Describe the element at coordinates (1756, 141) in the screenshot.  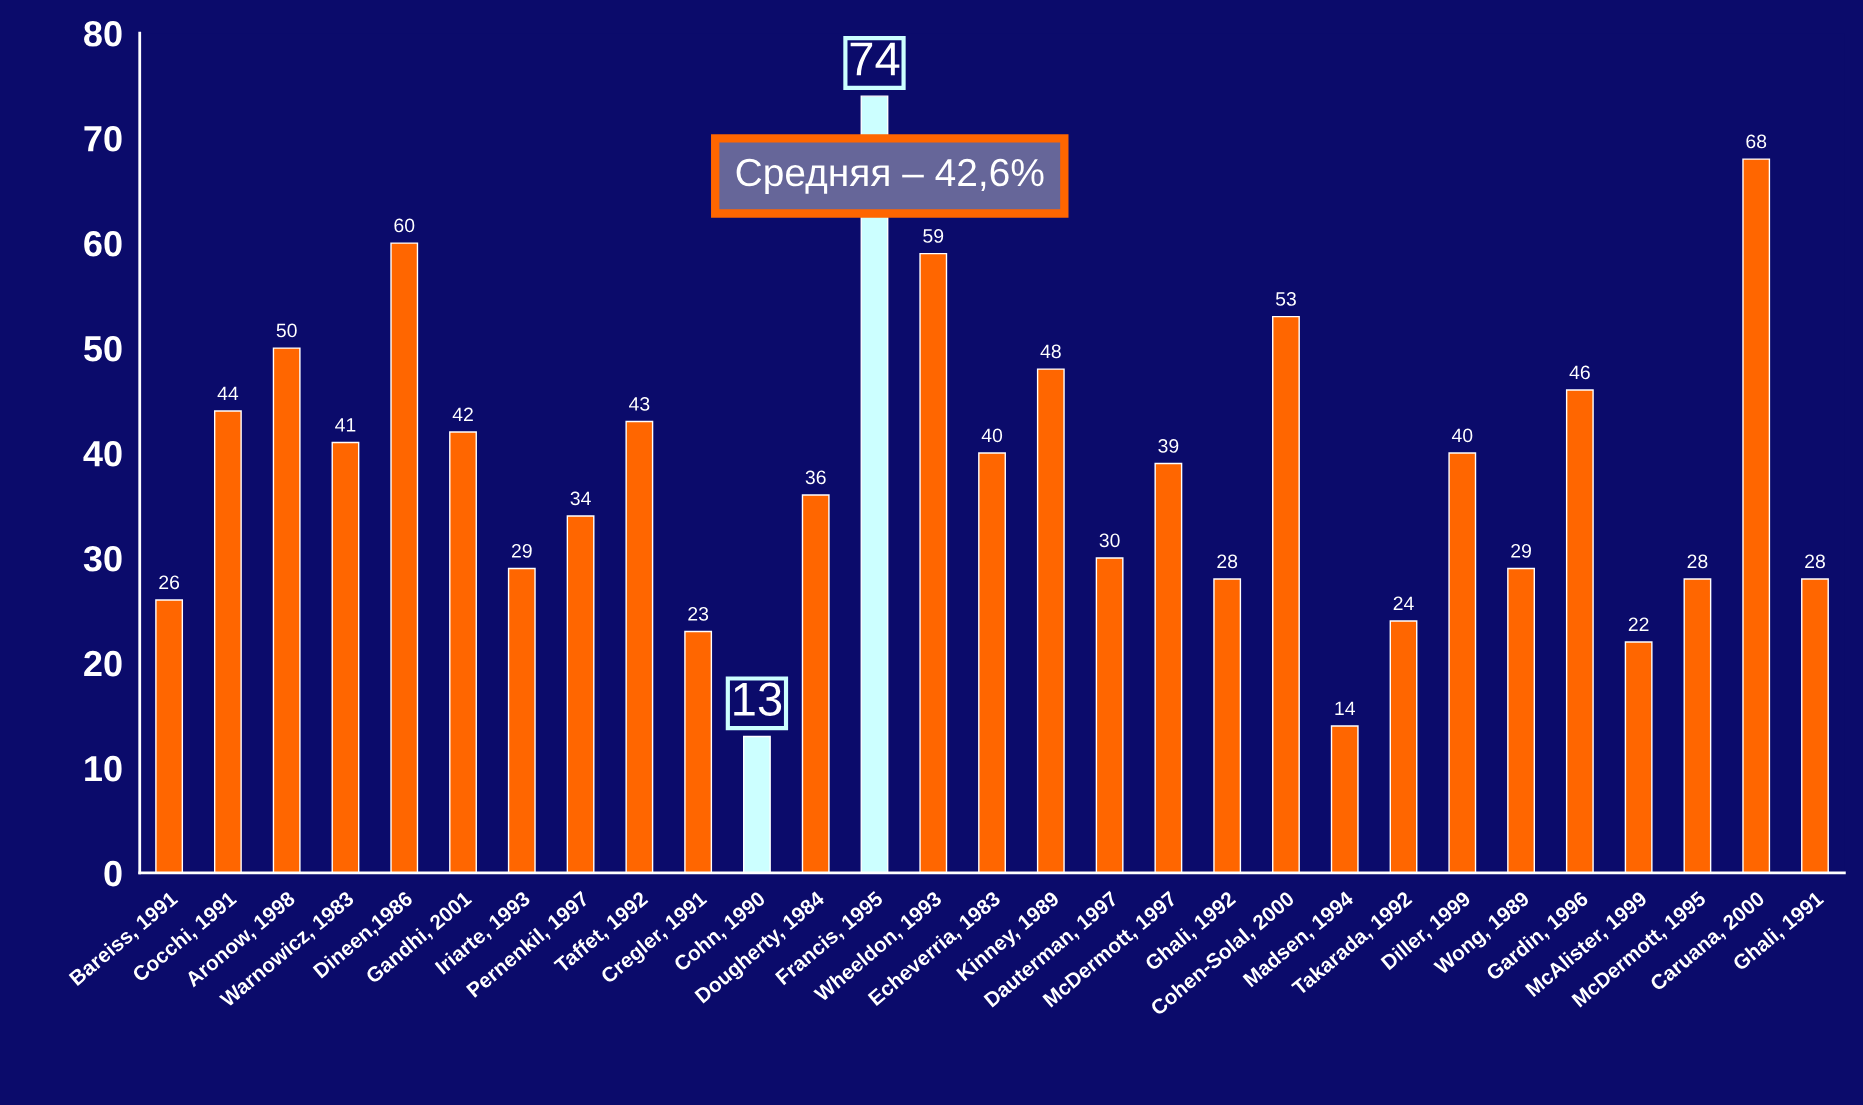
I see `data-label: 68` at that location.